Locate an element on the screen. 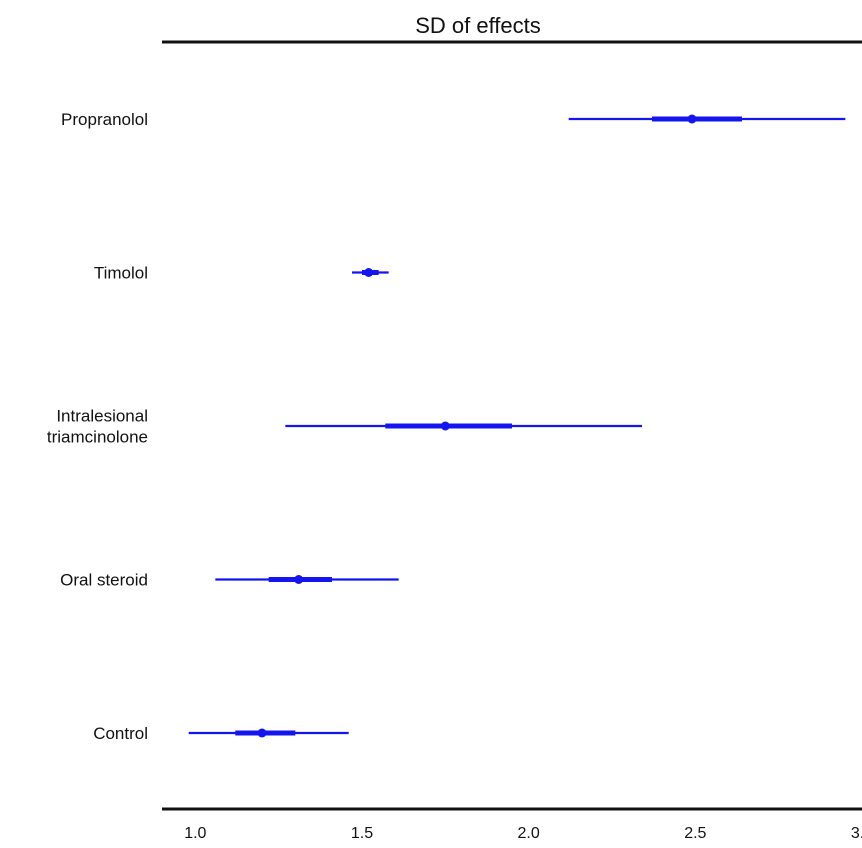 This screenshot has width=862, height=848. category-label-line: Timolol is located at coordinates (121, 273).